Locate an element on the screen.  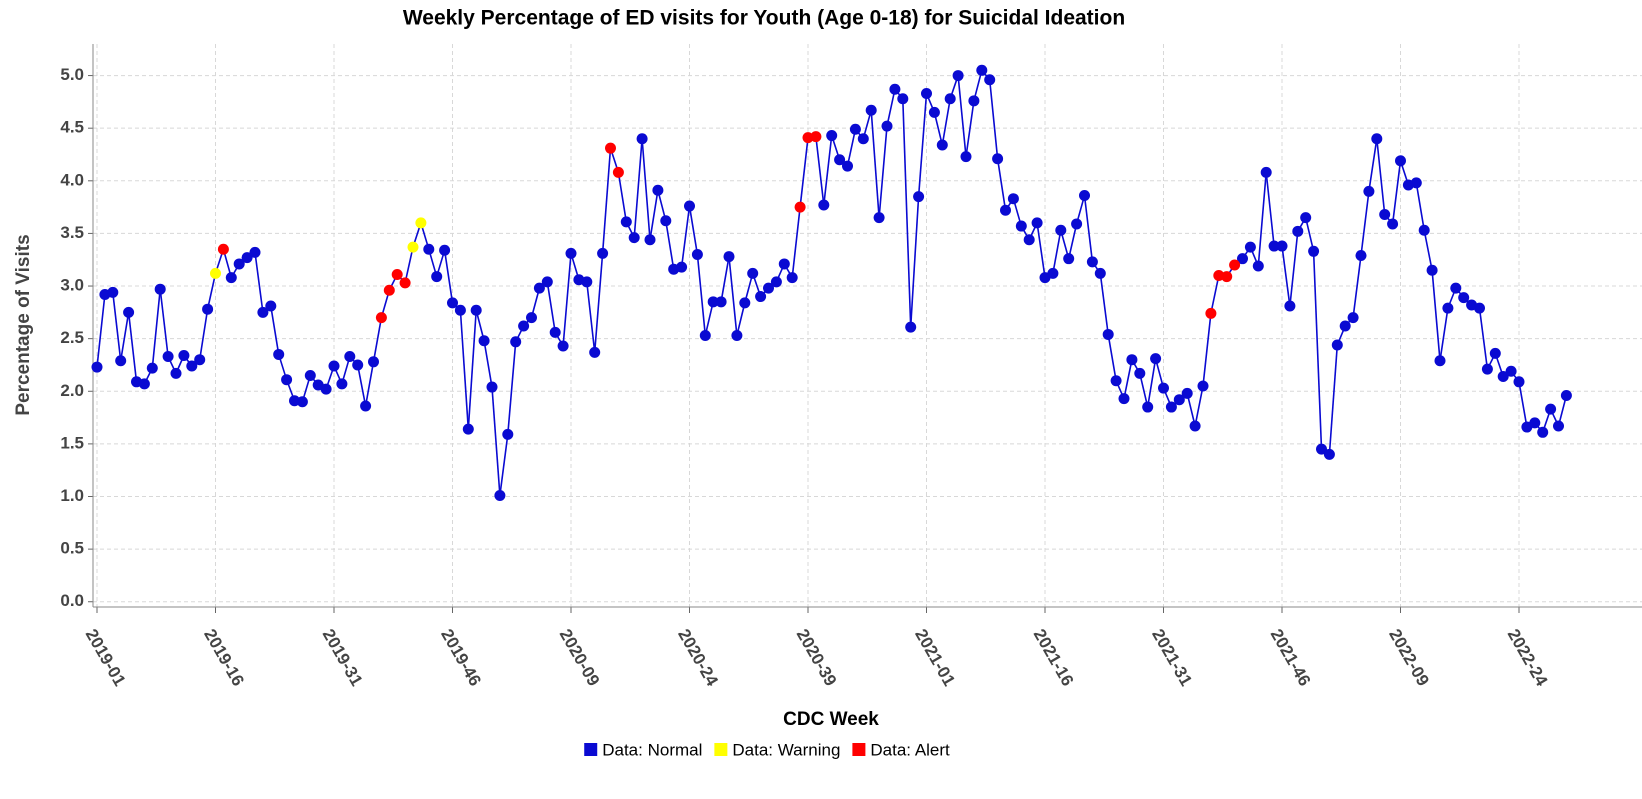
x-tick-label: 2022-09 is located at coordinates (1409, 658).